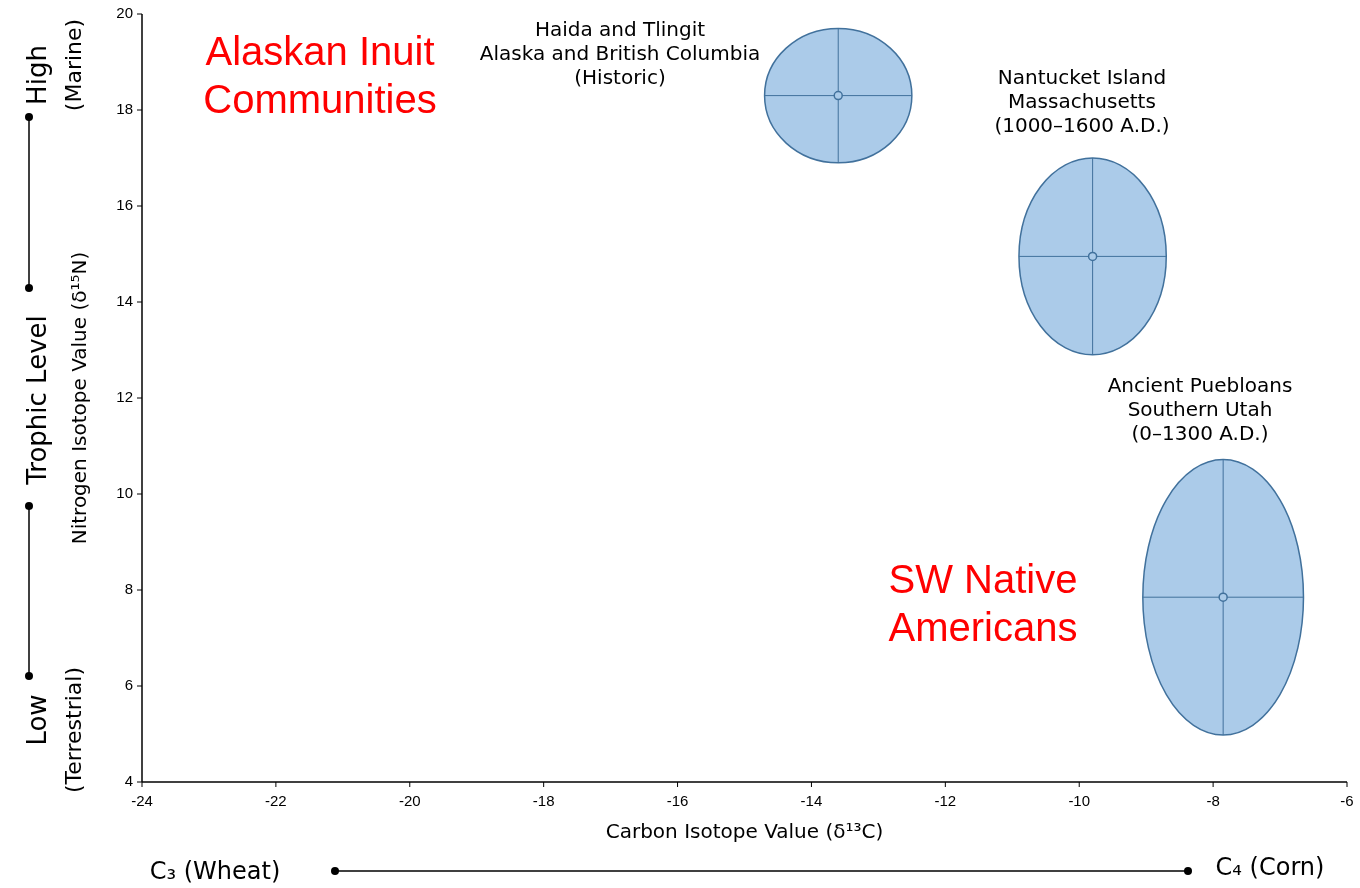 Image resolution: width=1360 pixels, height=888 pixels. I want to click on y-tick-label: 12, so click(124, 396).